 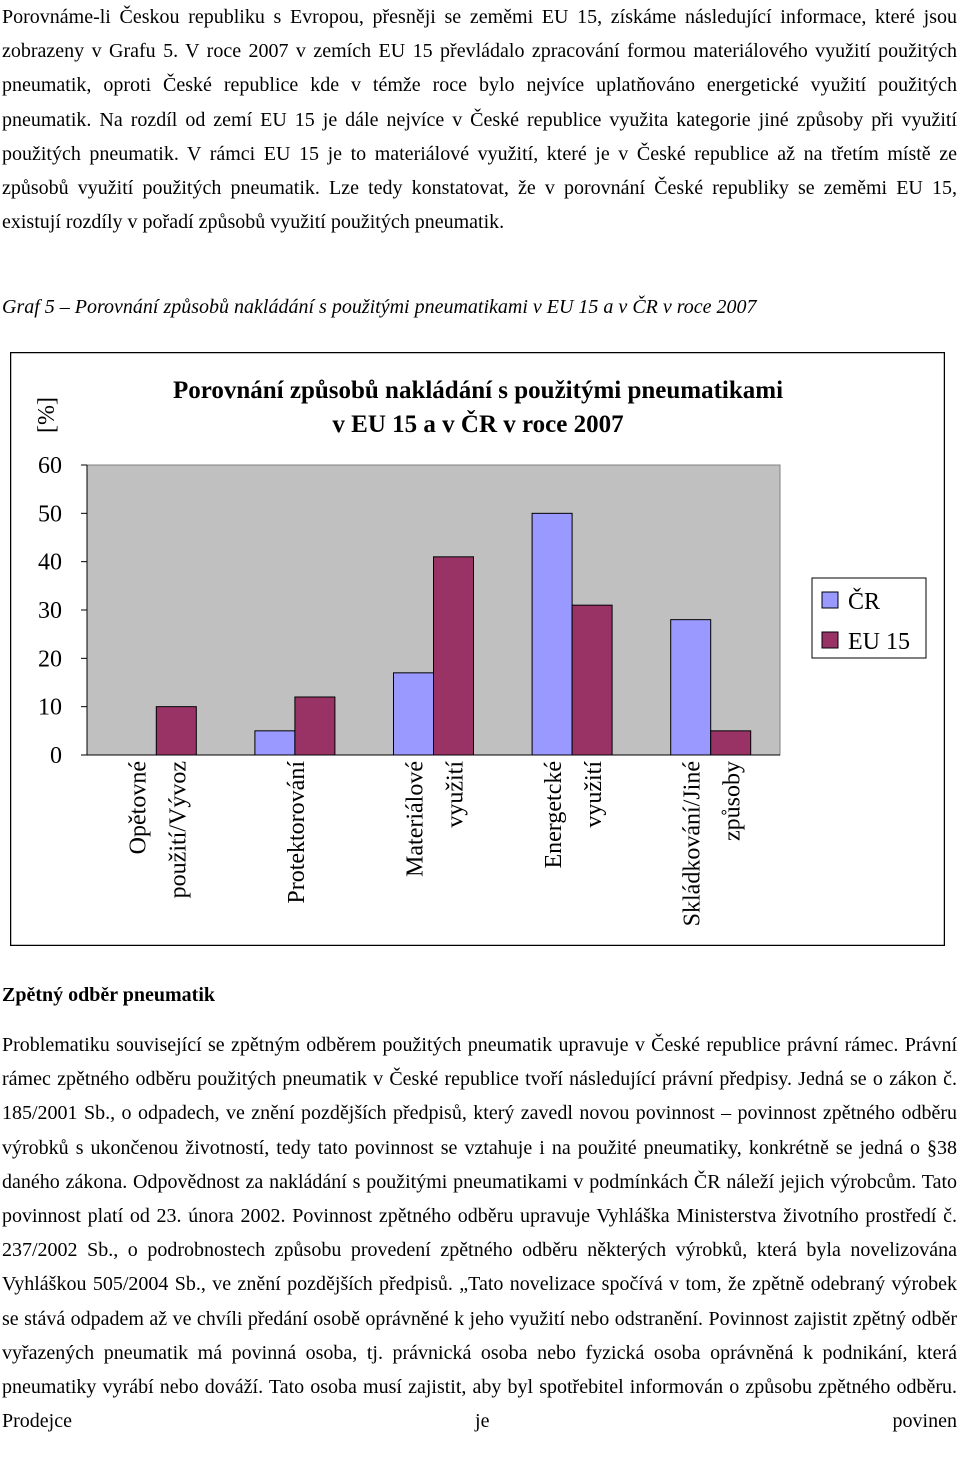 What do you see at coordinates (50, 514) in the screenshot?
I see `y-tick-label: 50` at bounding box center [50, 514].